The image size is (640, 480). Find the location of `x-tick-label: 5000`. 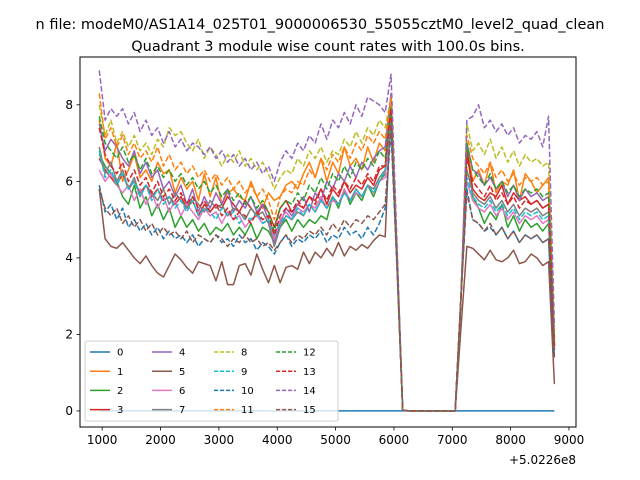

x-tick-label: 5000 is located at coordinates (335, 440).